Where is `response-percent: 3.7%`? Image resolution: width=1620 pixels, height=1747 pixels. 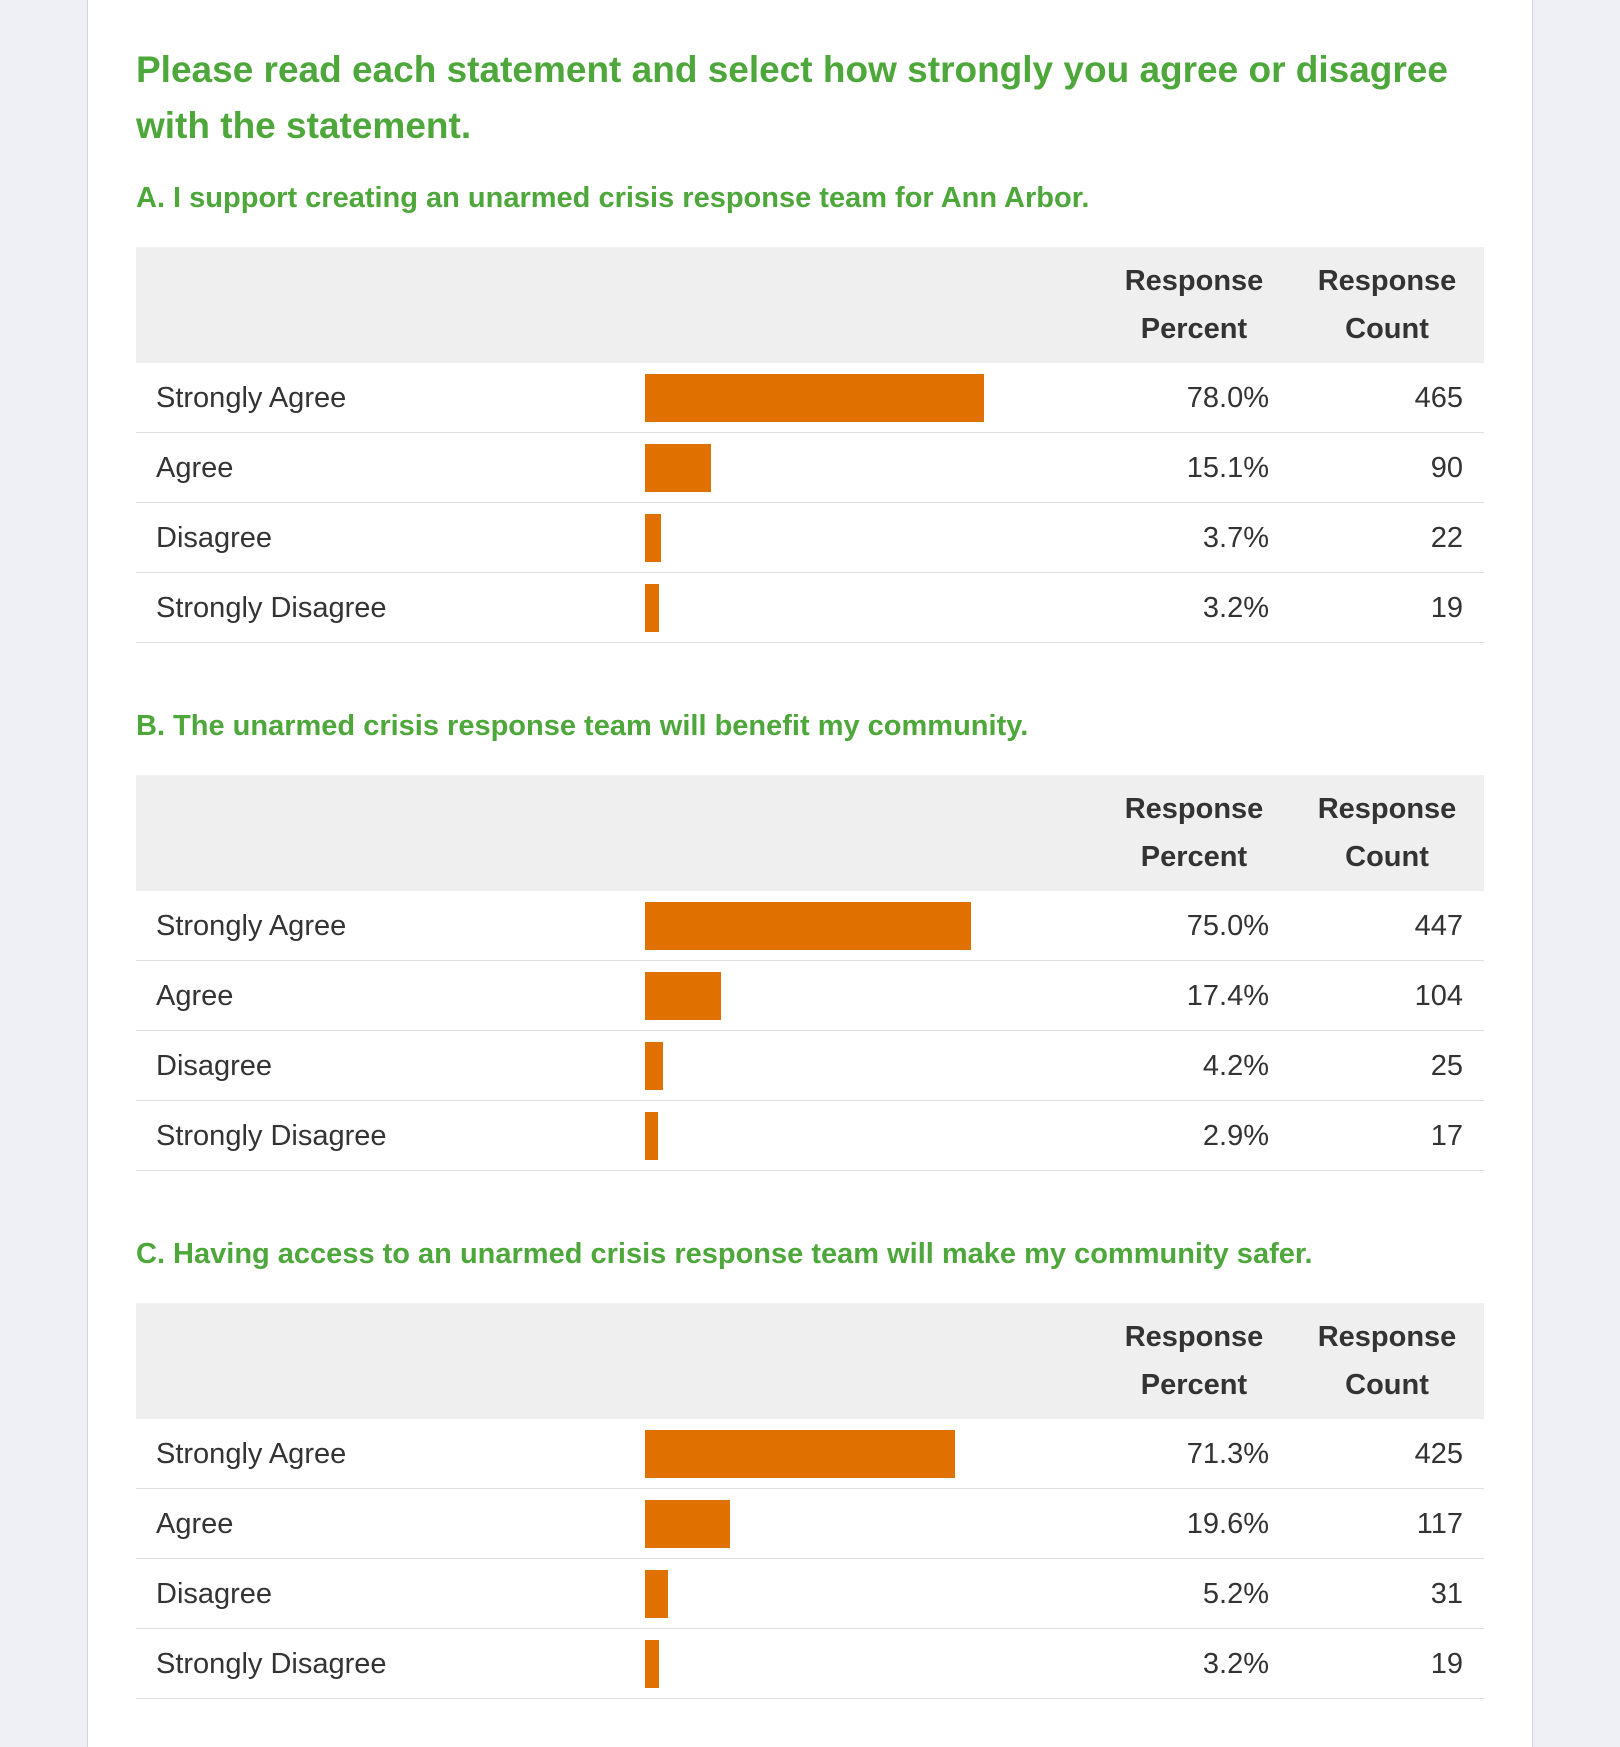
response-percent: 3.7% is located at coordinates (1235, 538).